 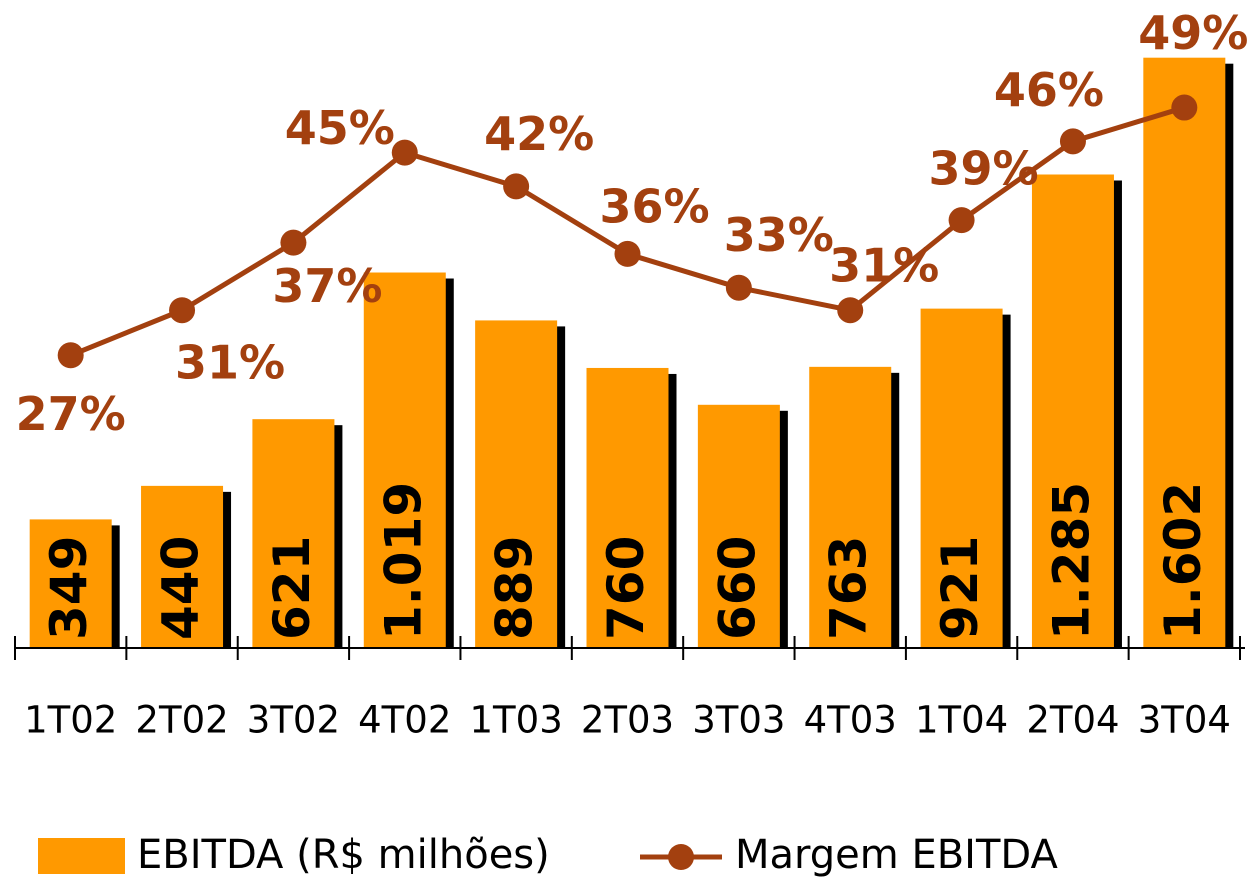 What do you see at coordinates (1072, 720) in the screenshot?
I see `x-tick-label: 2T04` at bounding box center [1072, 720].